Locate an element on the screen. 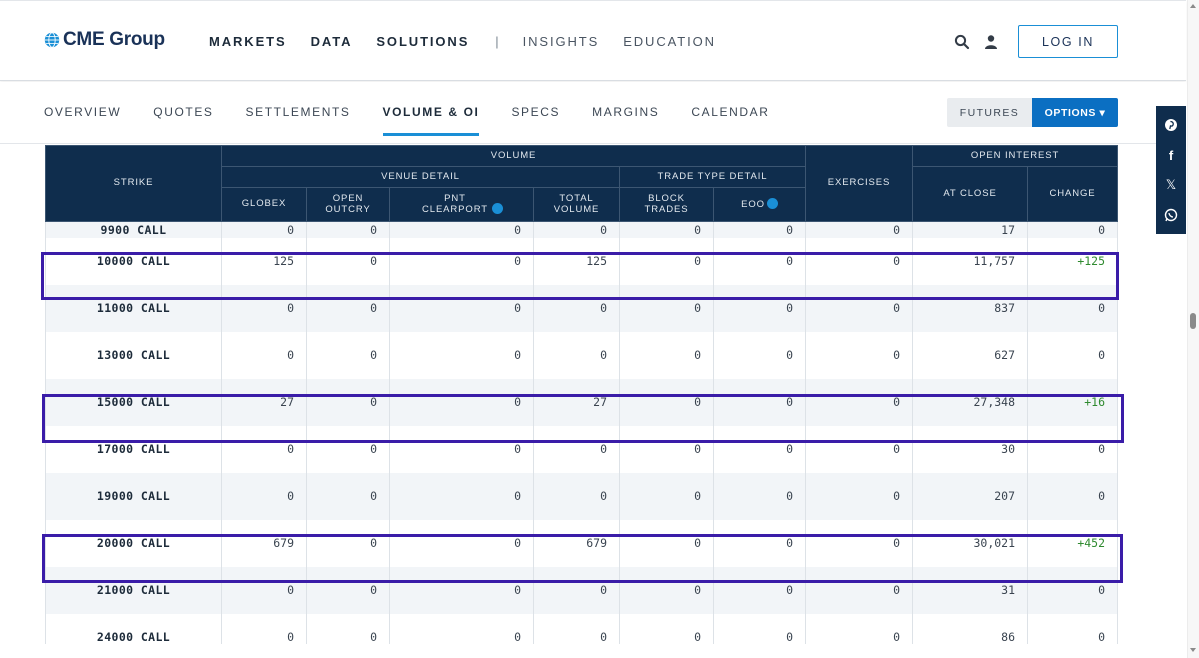 The height and width of the screenshot is (658, 1199). header-change: CHANGE is located at coordinates (1073, 194).